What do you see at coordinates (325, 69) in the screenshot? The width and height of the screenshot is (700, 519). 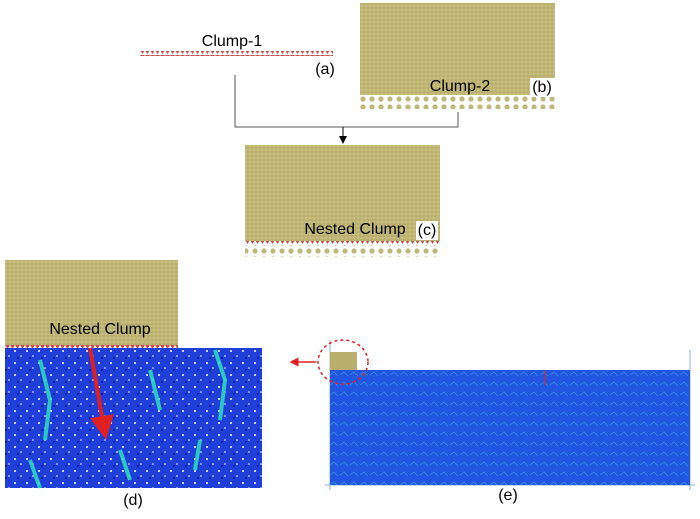 I see `tag: (a)` at bounding box center [325, 69].